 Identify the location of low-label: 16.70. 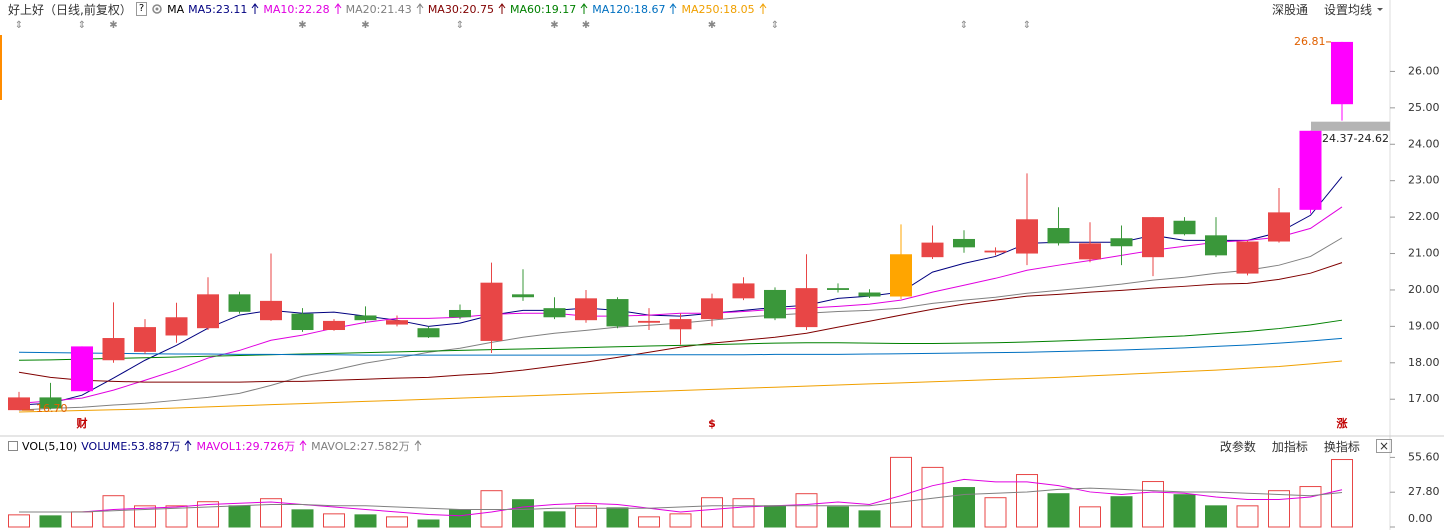
(52, 408).